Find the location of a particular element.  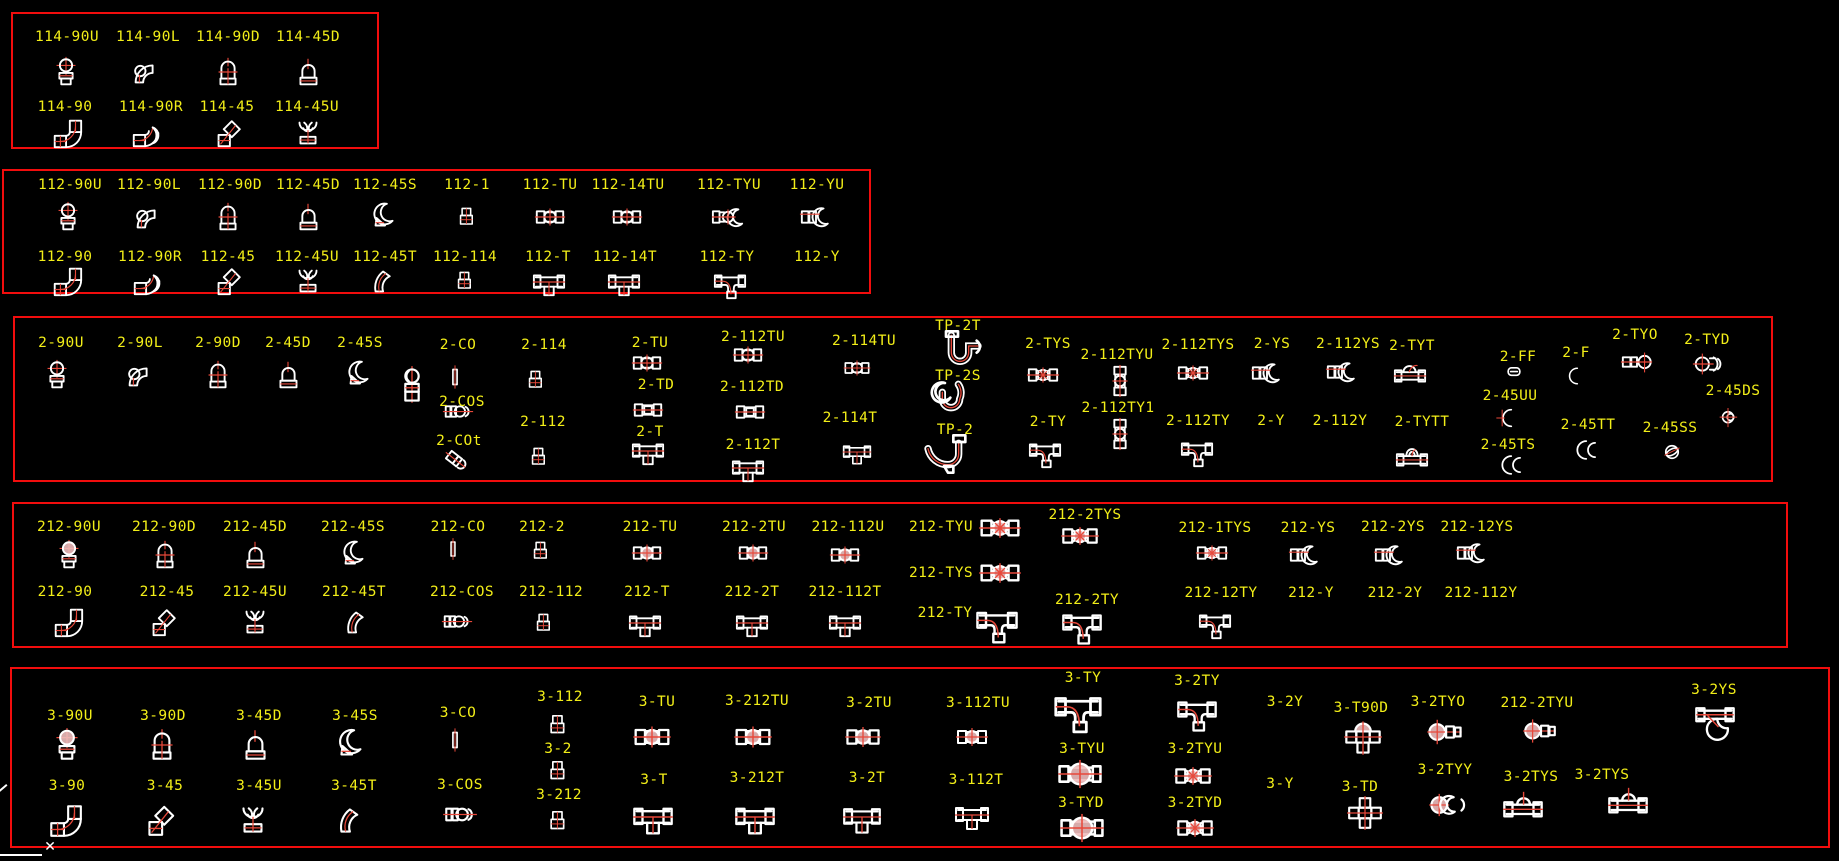

cot-icon is located at coordinates (457, 461).